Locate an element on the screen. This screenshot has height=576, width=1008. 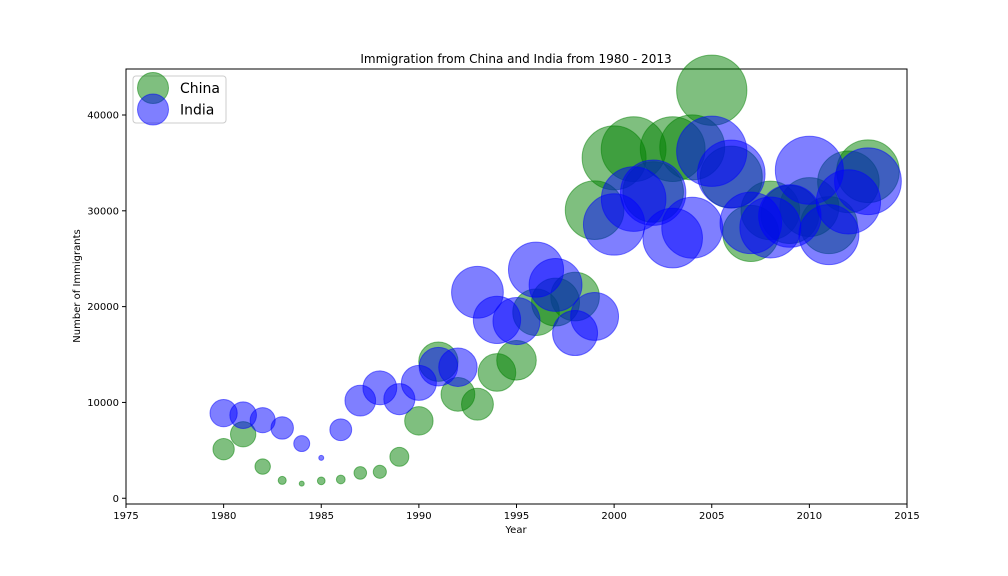
y-tick-label: 30000 is located at coordinates (103, 211).